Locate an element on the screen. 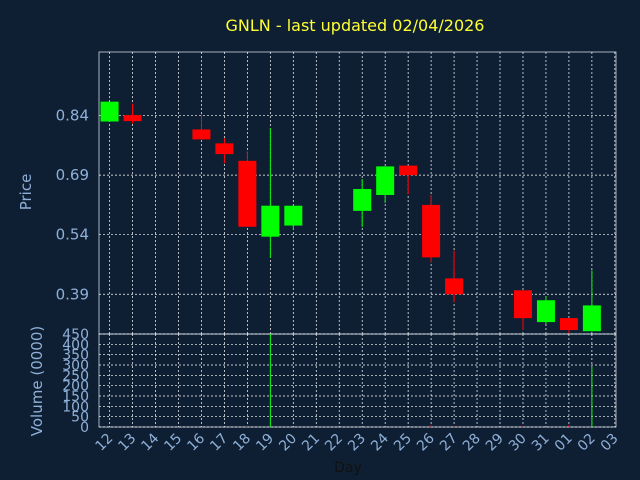 This screenshot has width=640, height=480. x-tick-label: 21 is located at coordinates (311, 443).